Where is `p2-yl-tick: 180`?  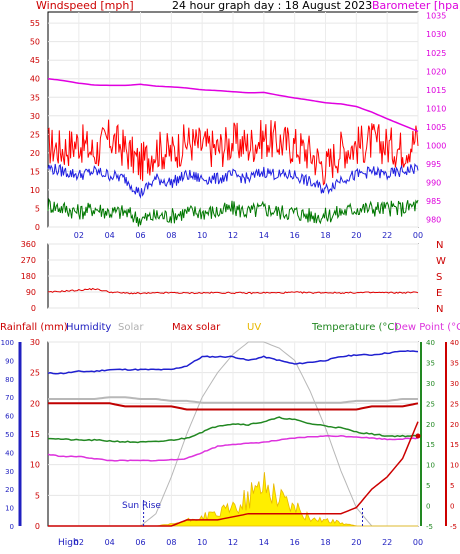
p2-yl-tick: 180 is located at coordinates (28, 276).